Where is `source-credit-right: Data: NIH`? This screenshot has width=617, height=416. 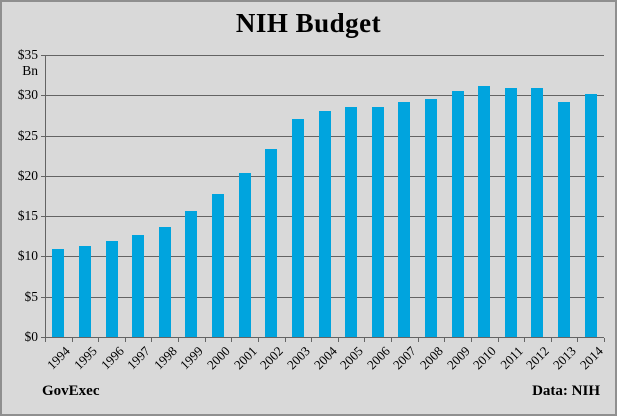 source-credit-right: Data: NIH is located at coordinates (566, 391).